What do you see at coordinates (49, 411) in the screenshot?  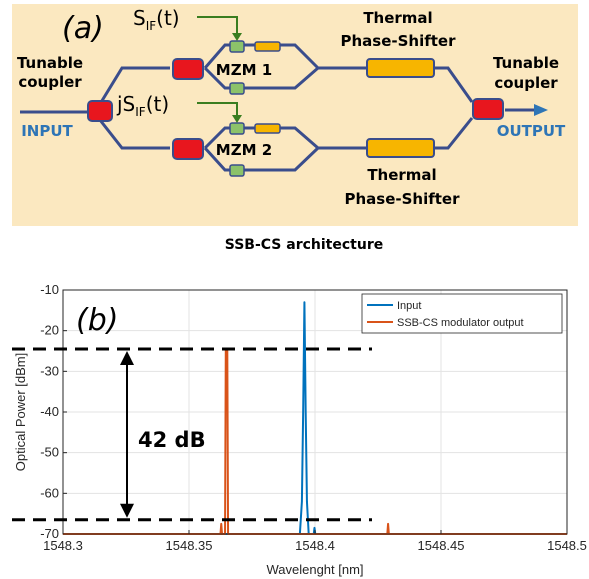 I see `y-tick-label: -40` at bounding box center [49, 411].